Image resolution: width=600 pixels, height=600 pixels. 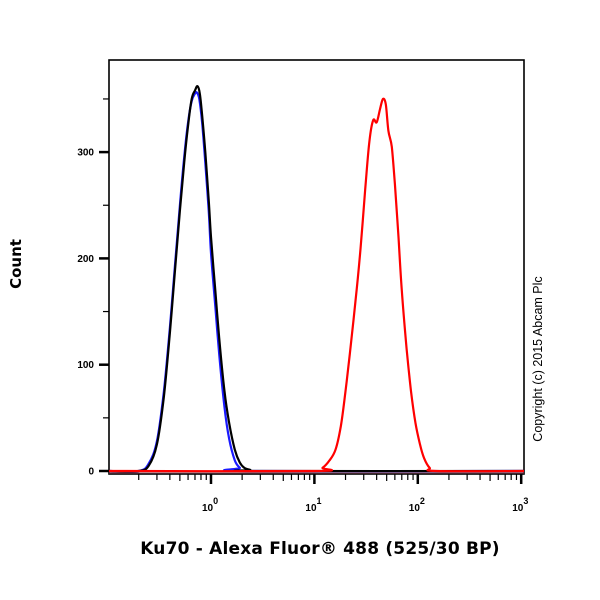 I want to click on x-axis: 10⁰ 10¹ 10² 10³, so click(x=333, y=494).